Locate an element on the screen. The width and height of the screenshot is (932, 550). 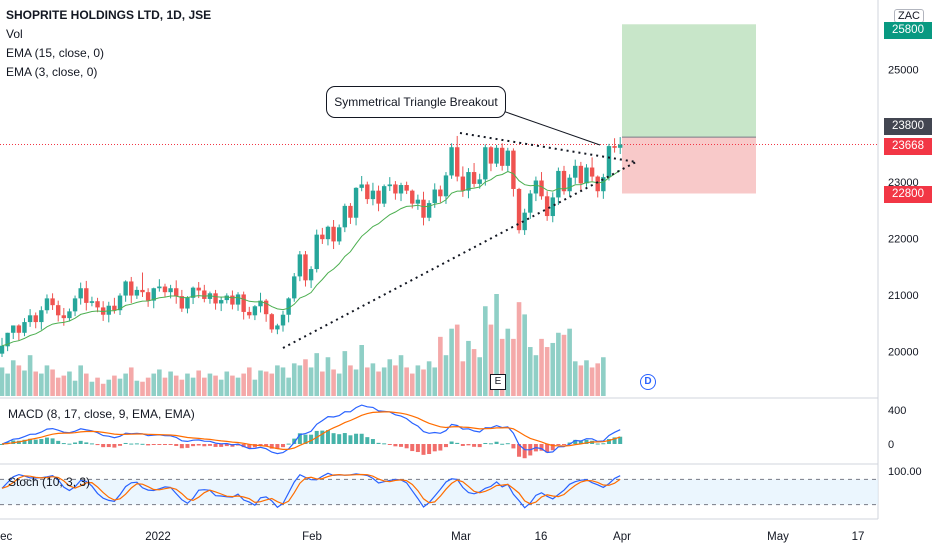
target-zone is located at coordinates (689, 81).